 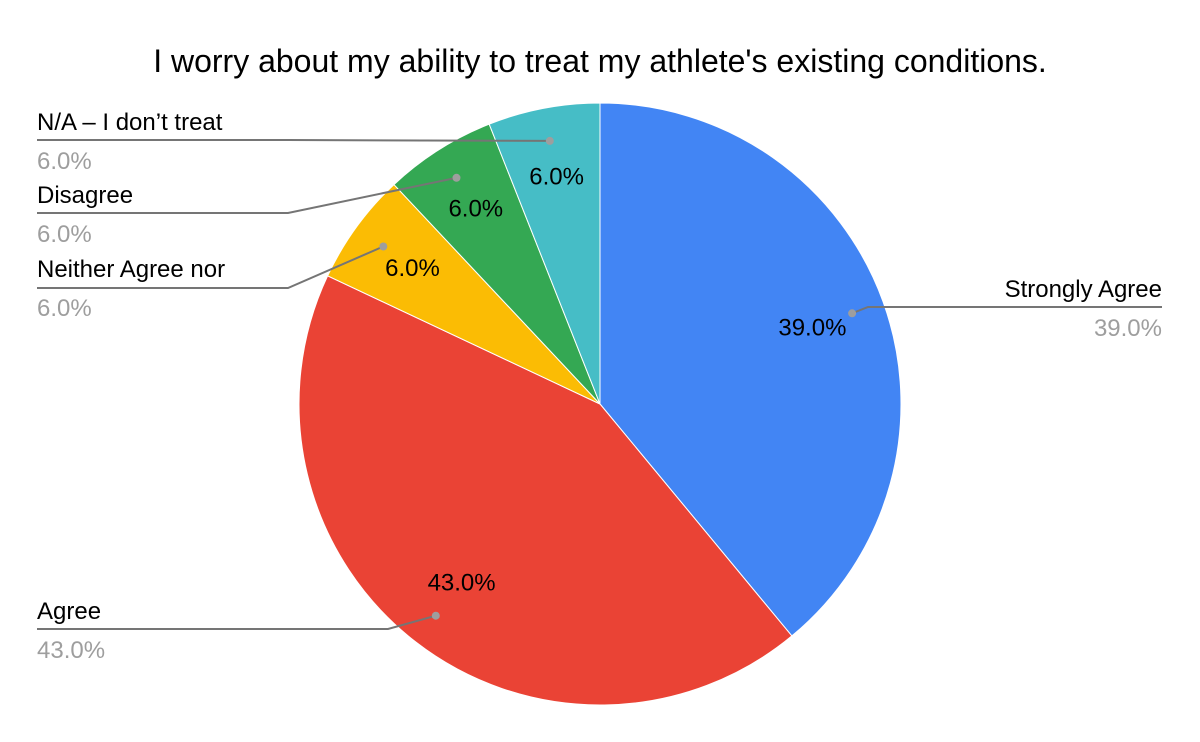 I want to click on callout-agree: Agree 43.0%, so click(x=238, y=631).